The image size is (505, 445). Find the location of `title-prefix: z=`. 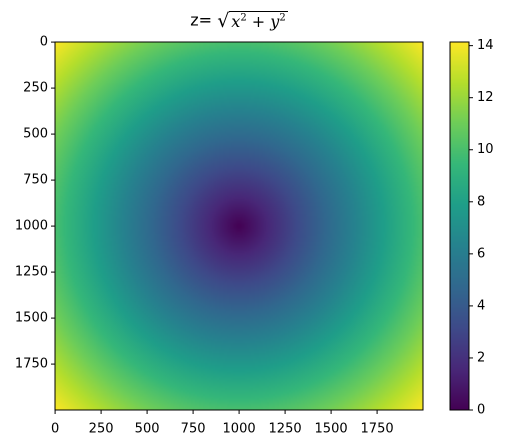

title-prefix: z= is located at coordinates (201, 20).